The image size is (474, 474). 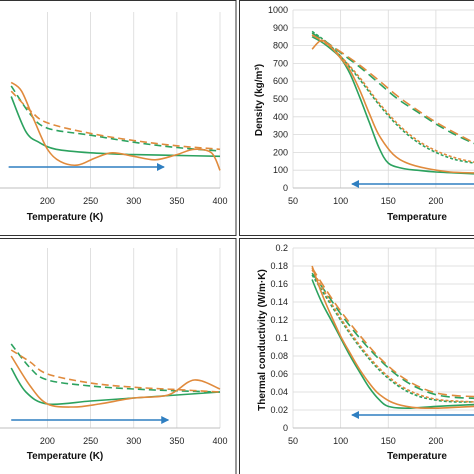 What do you see at coordinates (279, 392) in the screenshot?
I see `y-tick-label: 0.04` at bounding box center [279, 392].